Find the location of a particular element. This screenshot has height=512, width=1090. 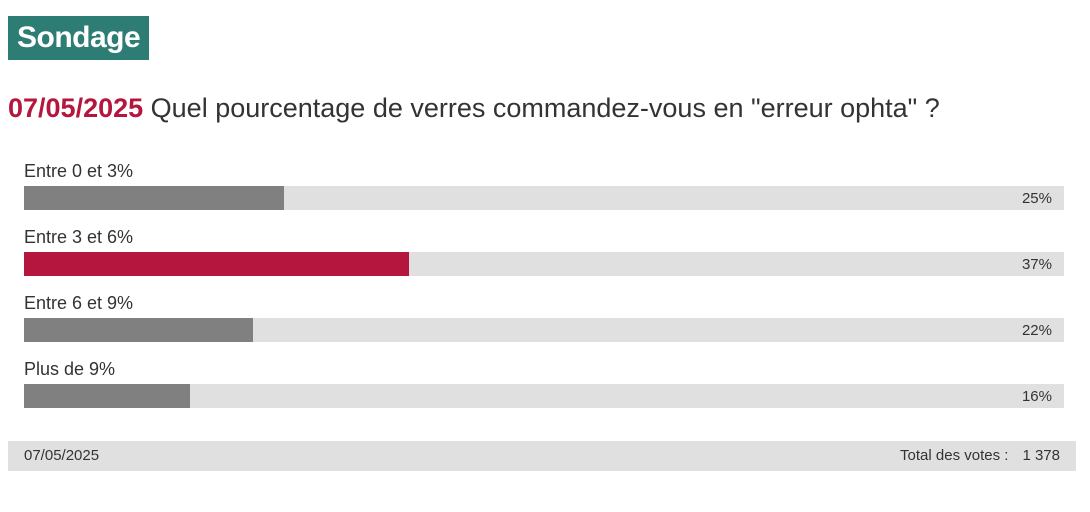

total-votes-count: 1 378 is located at coordinates (1041, 455).